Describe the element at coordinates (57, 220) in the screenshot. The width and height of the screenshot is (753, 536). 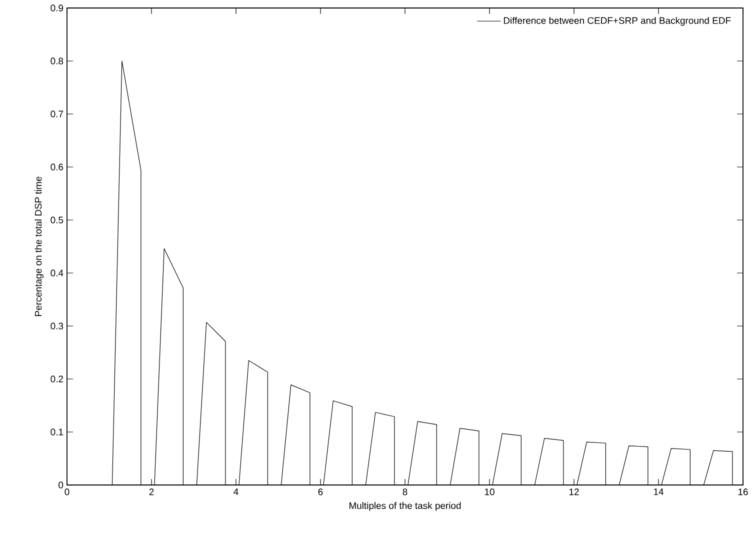
I see `y-tick-label: 0.5` at that location.